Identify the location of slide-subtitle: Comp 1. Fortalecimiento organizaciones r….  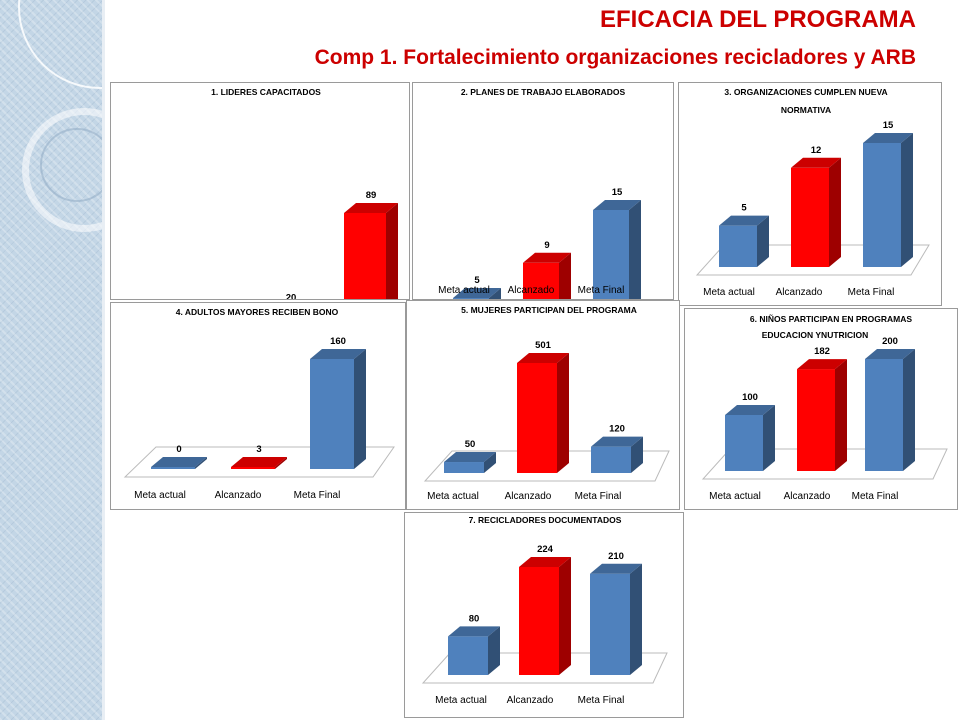
(615, 57).